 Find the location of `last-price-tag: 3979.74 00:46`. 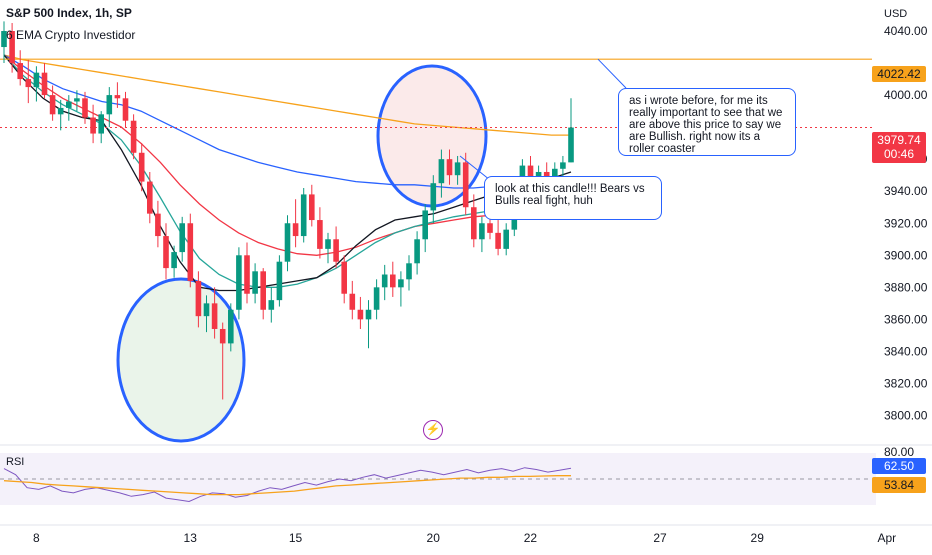

last-price-tag: 3979.74 00:46 is located at coordinates (899, 147).